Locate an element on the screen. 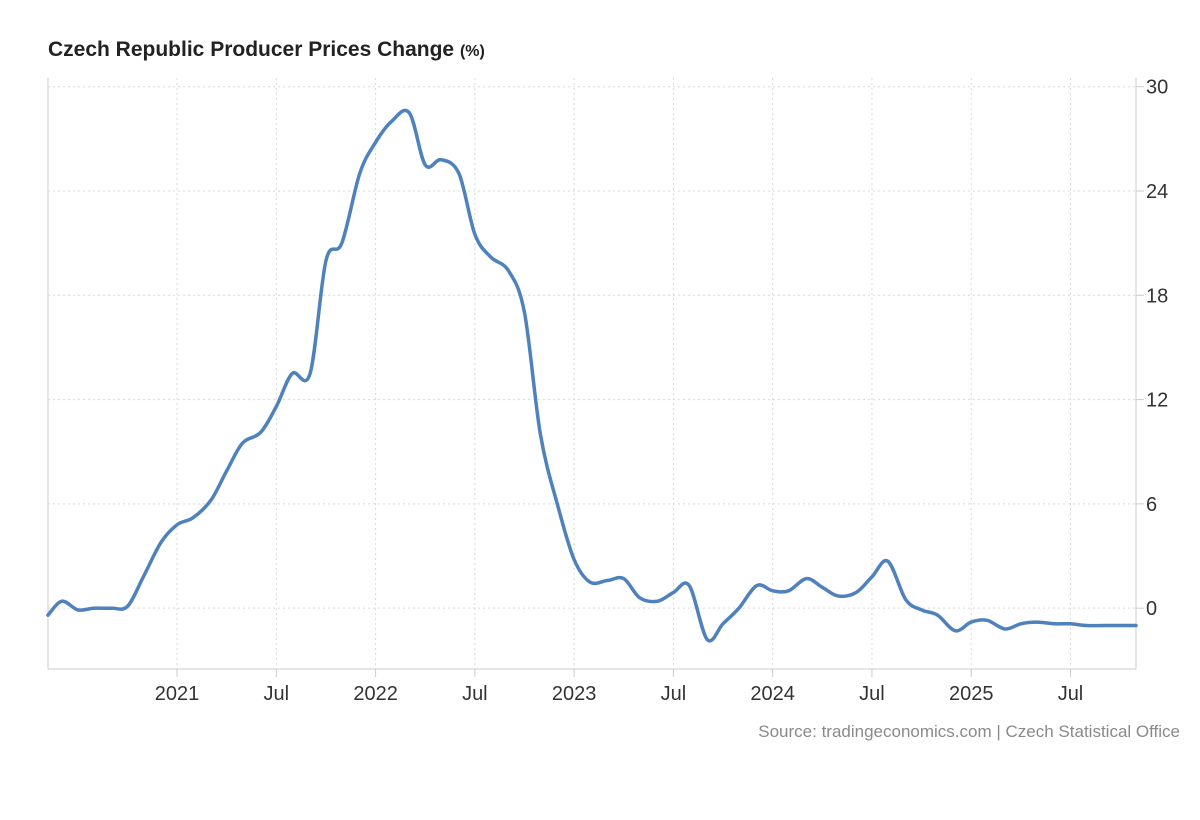  x-tick-label: 2023 is located at coordinates (574, 694).